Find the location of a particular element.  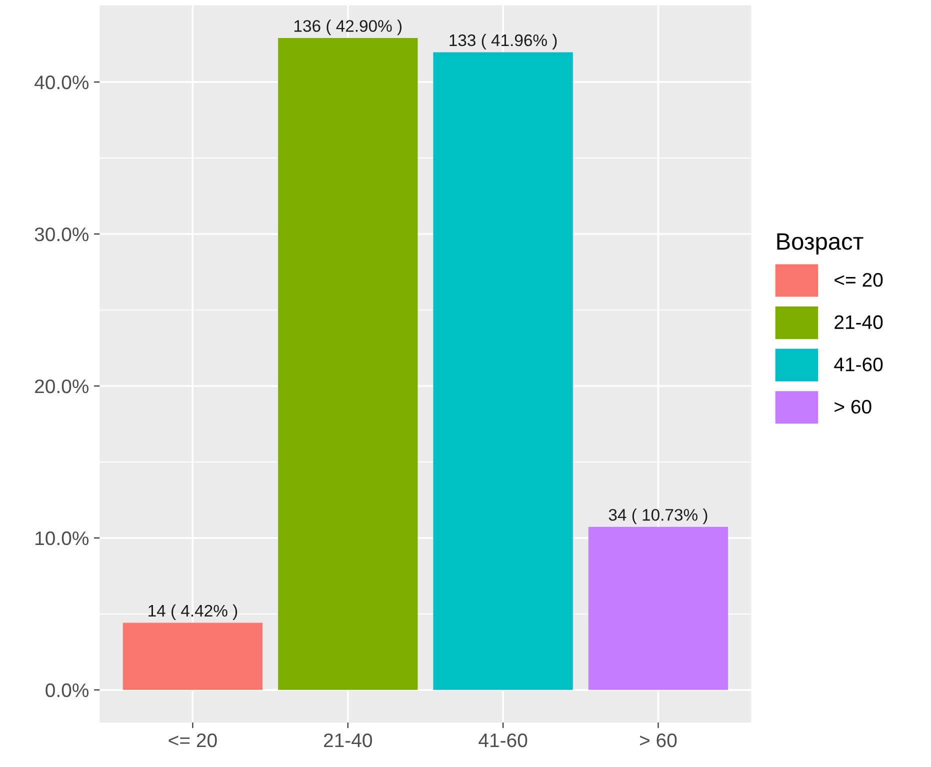

legend-title: Возраст is located at coordinates (820, 244).